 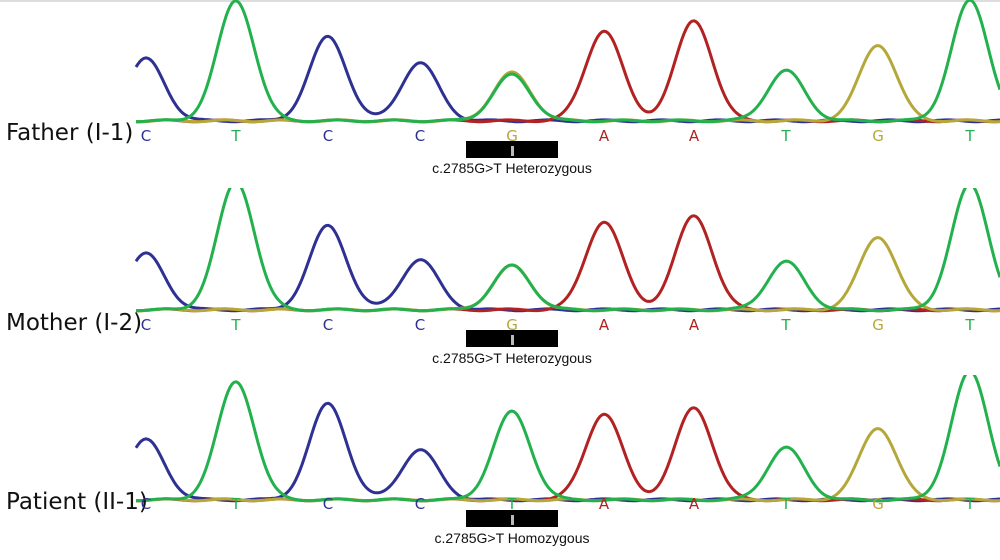 I want to click on variant-label: c.2785G>T Homozygous, so click(x=512, y=538).